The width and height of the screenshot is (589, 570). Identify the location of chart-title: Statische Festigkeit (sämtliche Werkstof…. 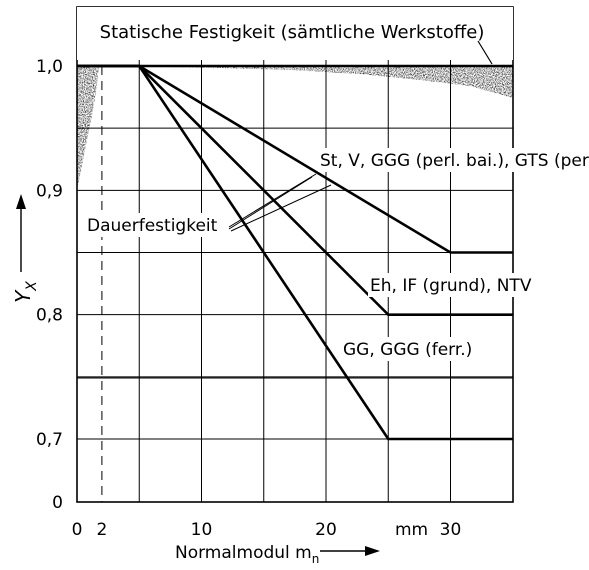
(292, 32).